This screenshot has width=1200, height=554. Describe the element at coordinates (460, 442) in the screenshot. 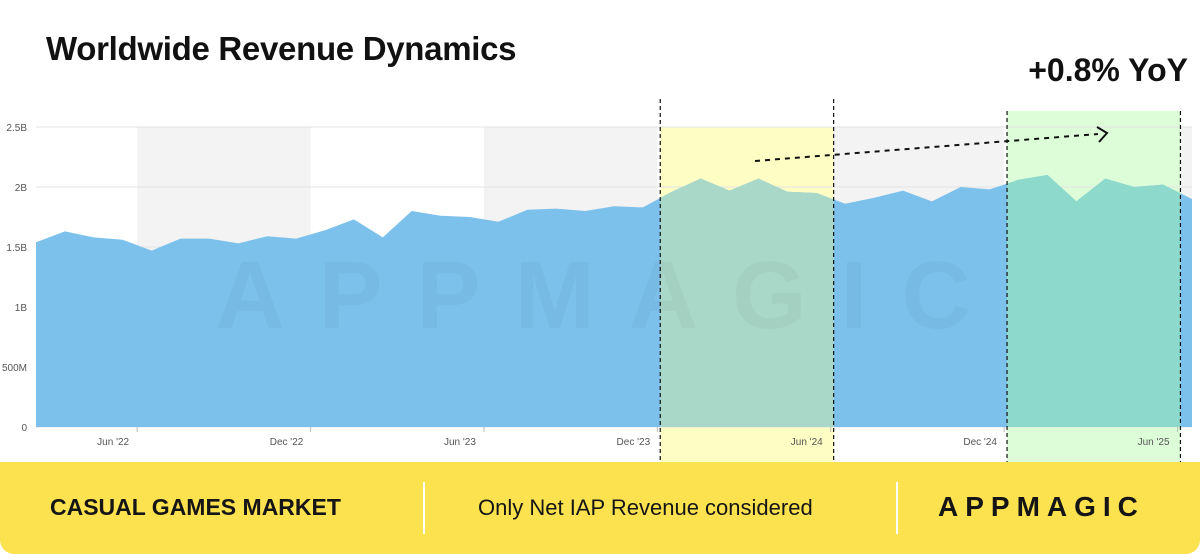

I see `x-tick-label: Jun '23` at that location.